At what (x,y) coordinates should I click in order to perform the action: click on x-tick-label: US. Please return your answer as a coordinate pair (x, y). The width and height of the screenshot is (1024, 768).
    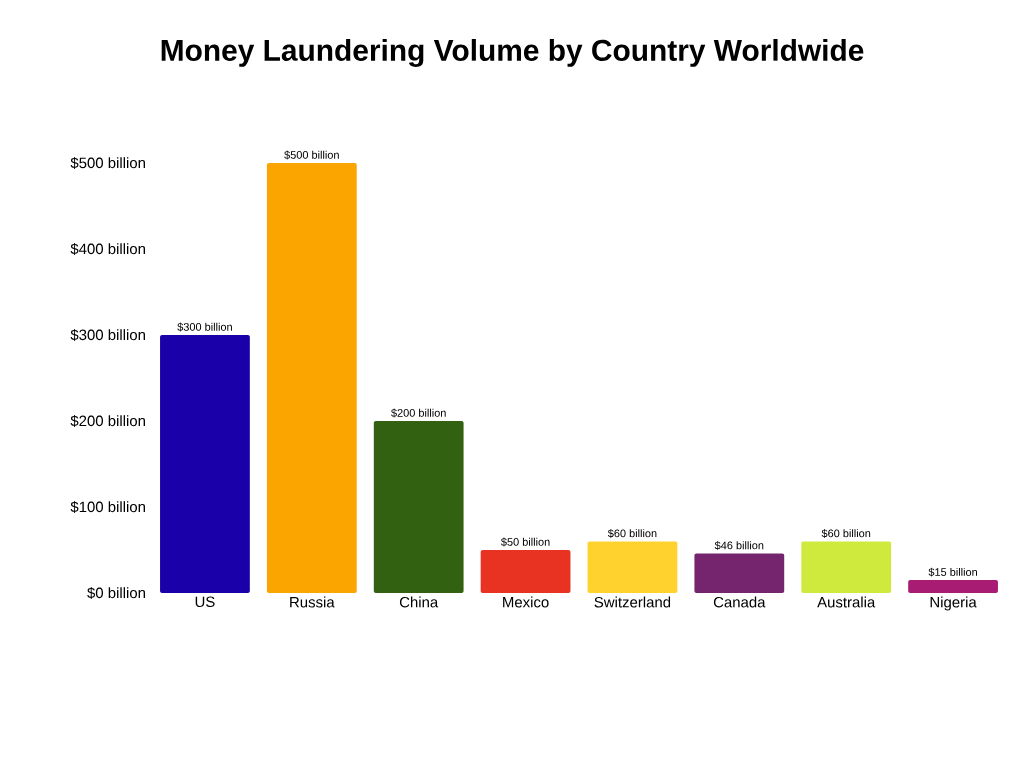
    Looking at the image, I should click on (205, 602).